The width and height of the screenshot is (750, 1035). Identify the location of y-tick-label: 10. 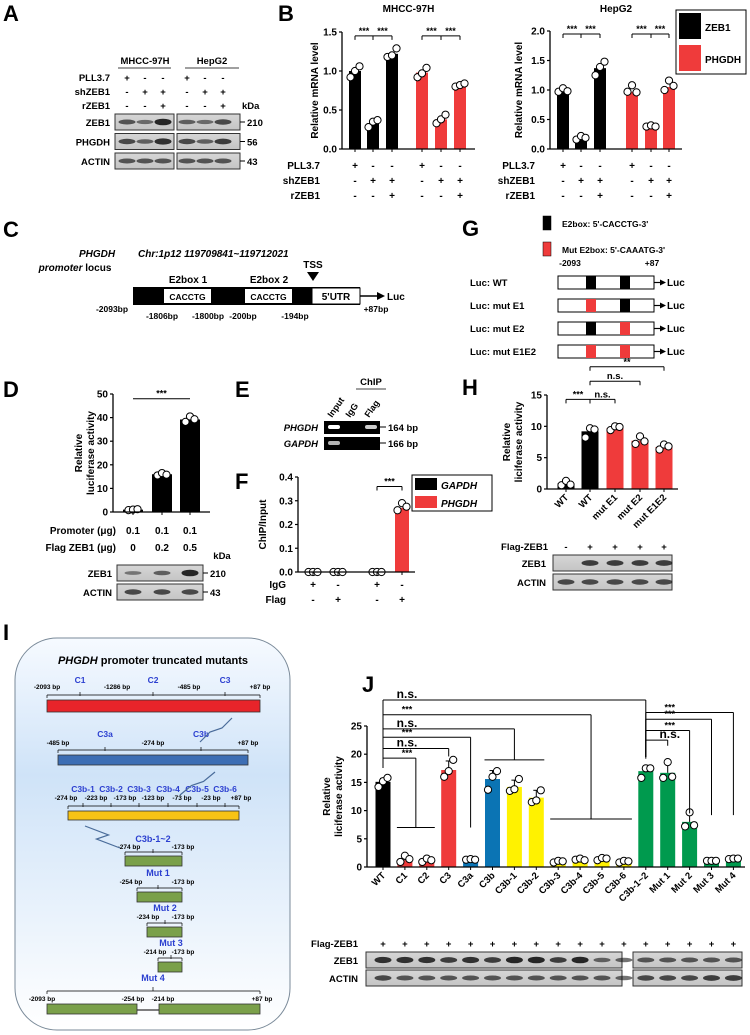
(103, 489).